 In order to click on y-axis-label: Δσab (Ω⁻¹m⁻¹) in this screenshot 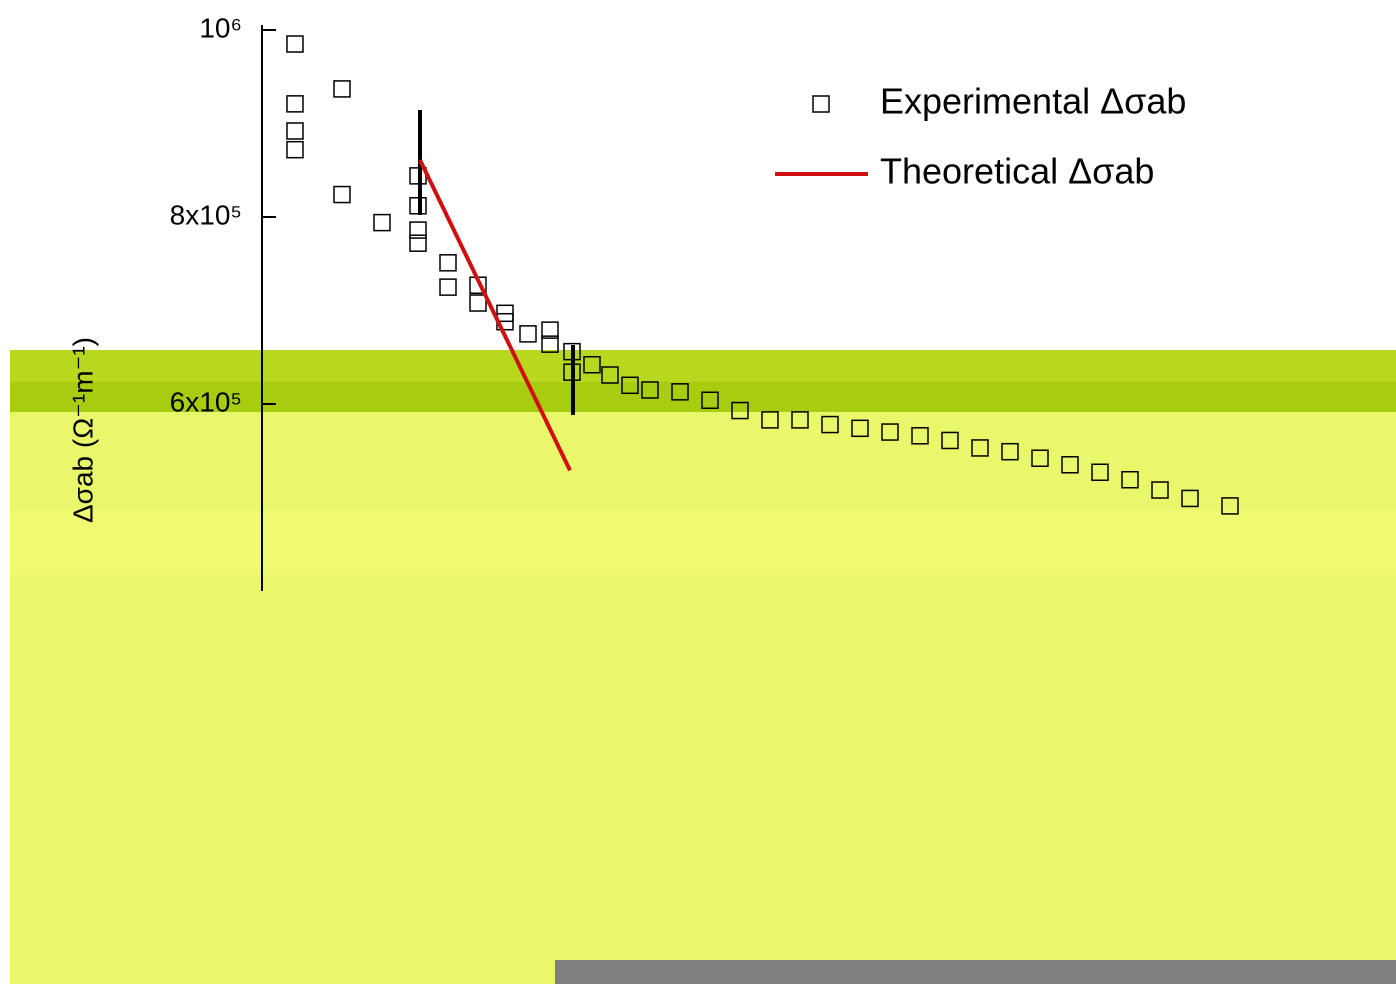, I will do `click(82, 430)`.